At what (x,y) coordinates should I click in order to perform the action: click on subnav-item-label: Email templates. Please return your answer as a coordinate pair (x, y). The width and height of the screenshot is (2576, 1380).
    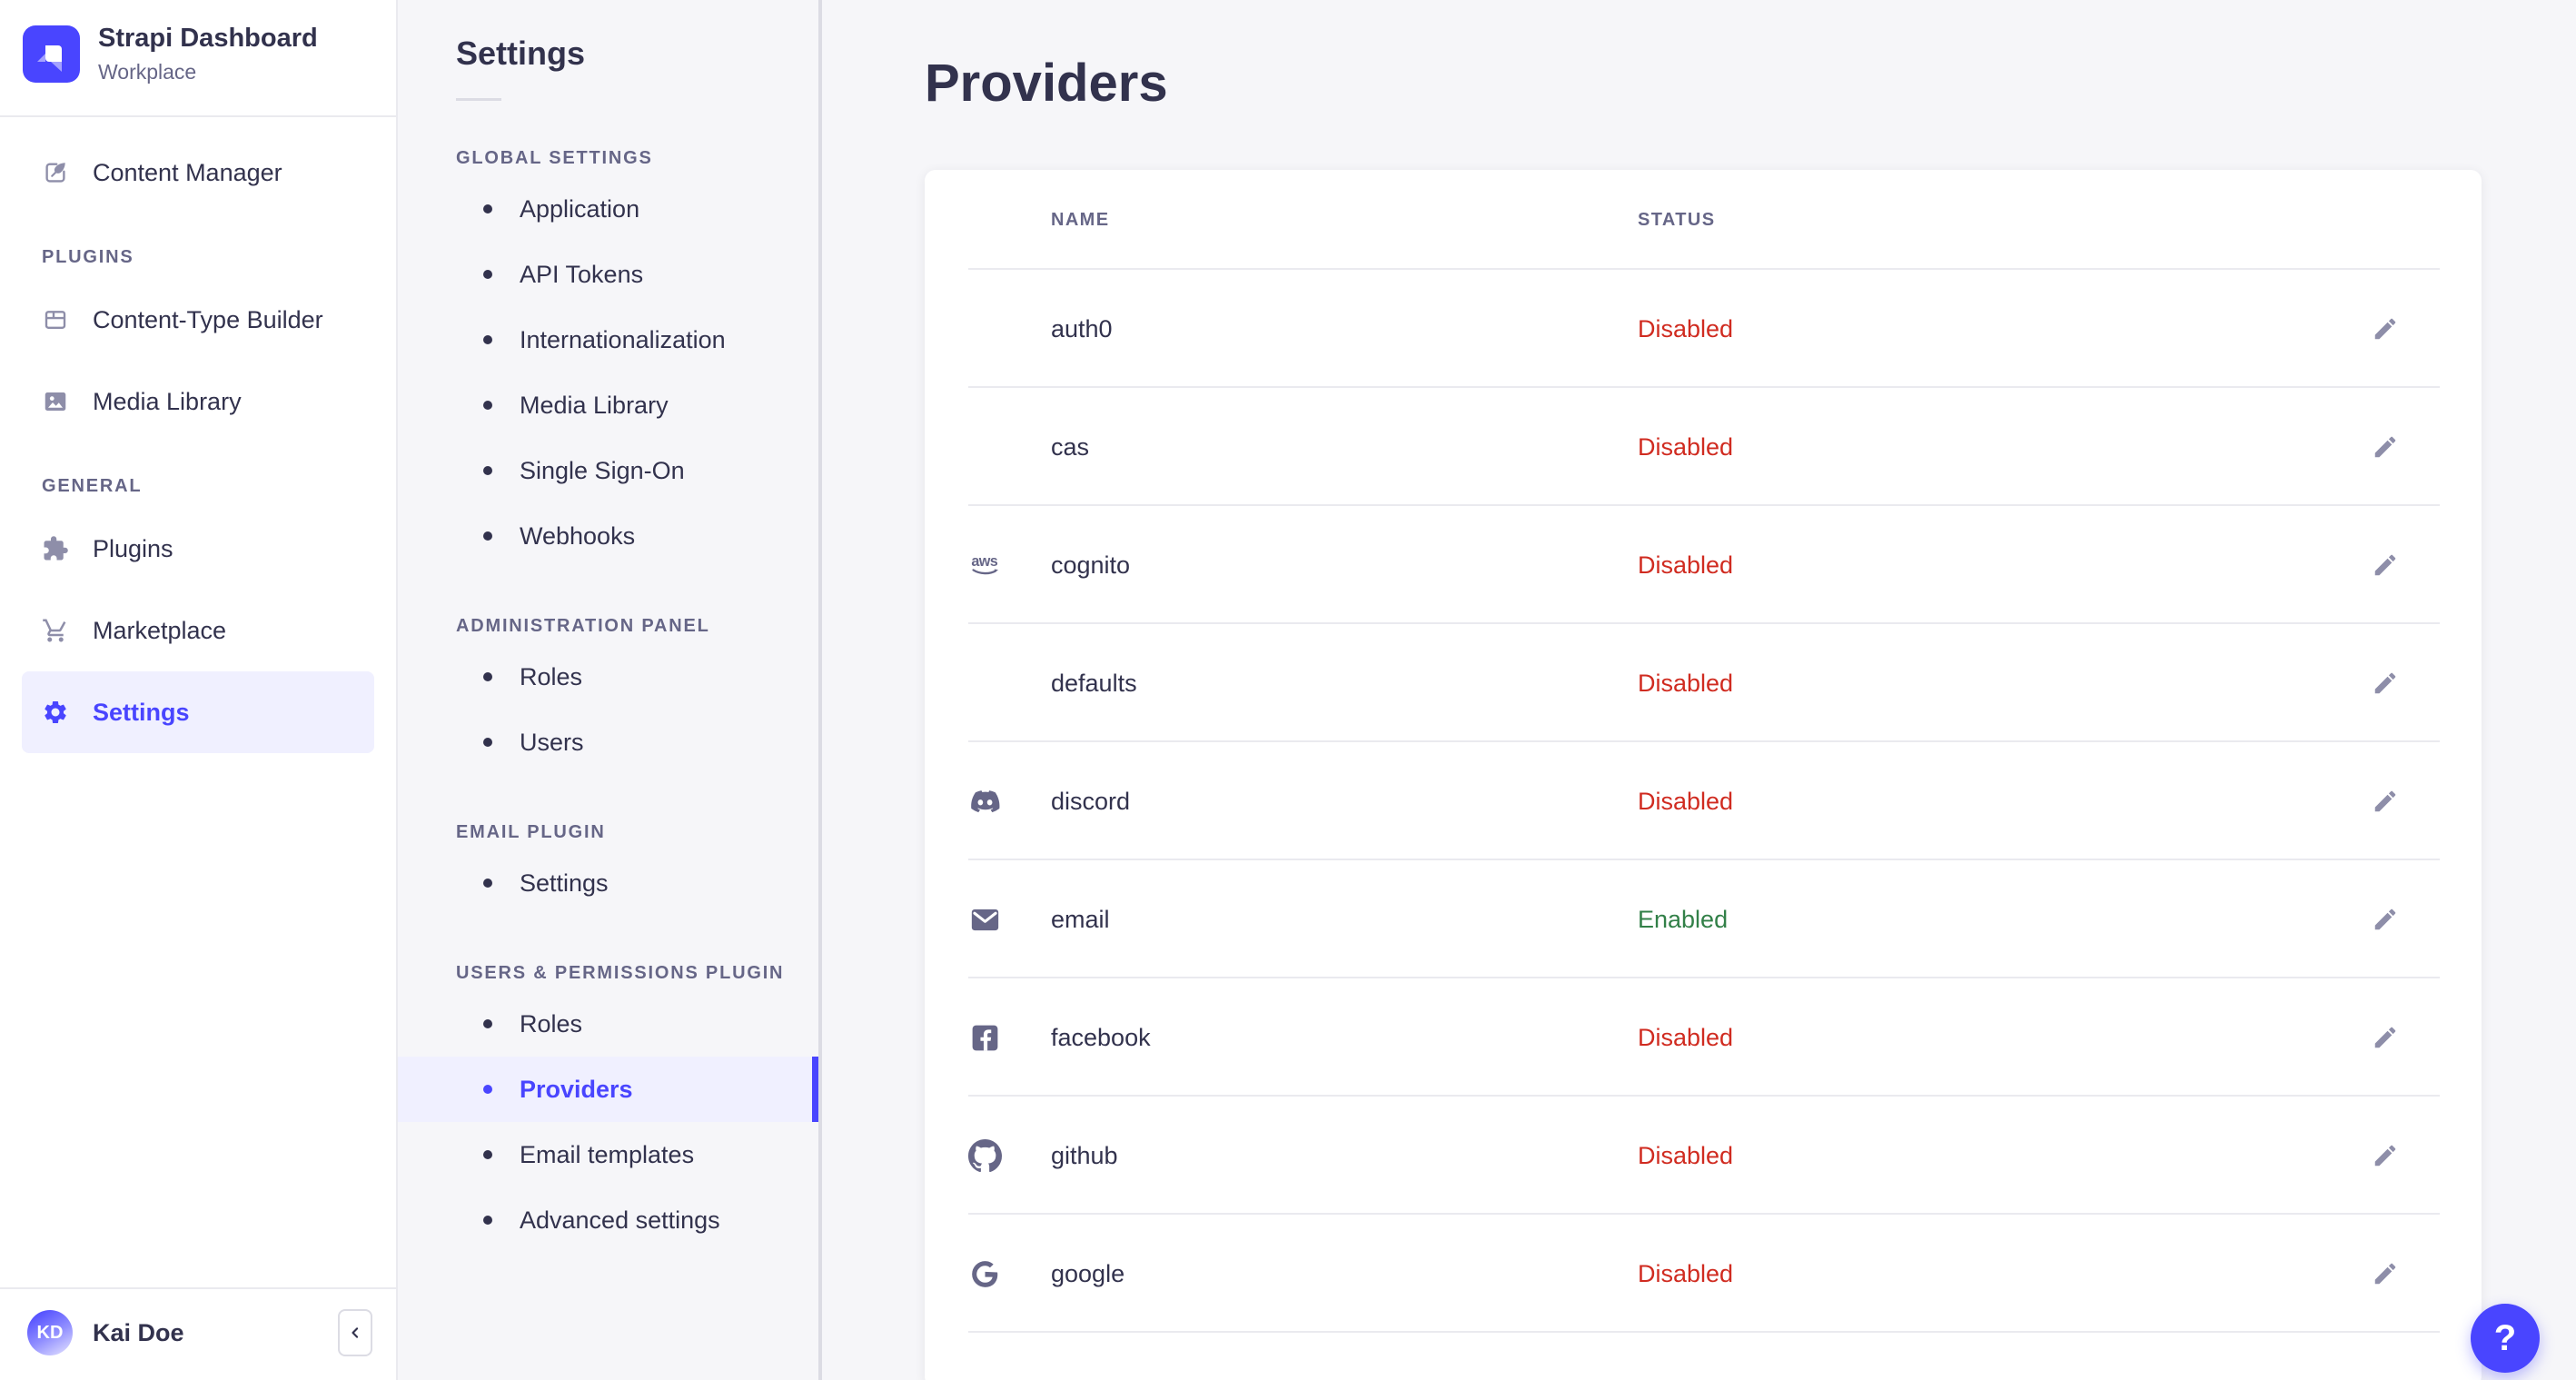
    Looking at the image, I should click on (607, 1154).